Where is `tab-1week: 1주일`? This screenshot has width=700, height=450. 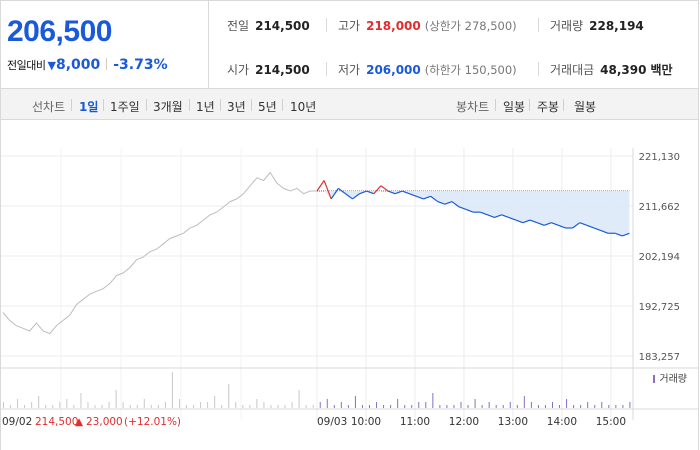
tab-1week: 1주일 is located at coordinates (125, 107).